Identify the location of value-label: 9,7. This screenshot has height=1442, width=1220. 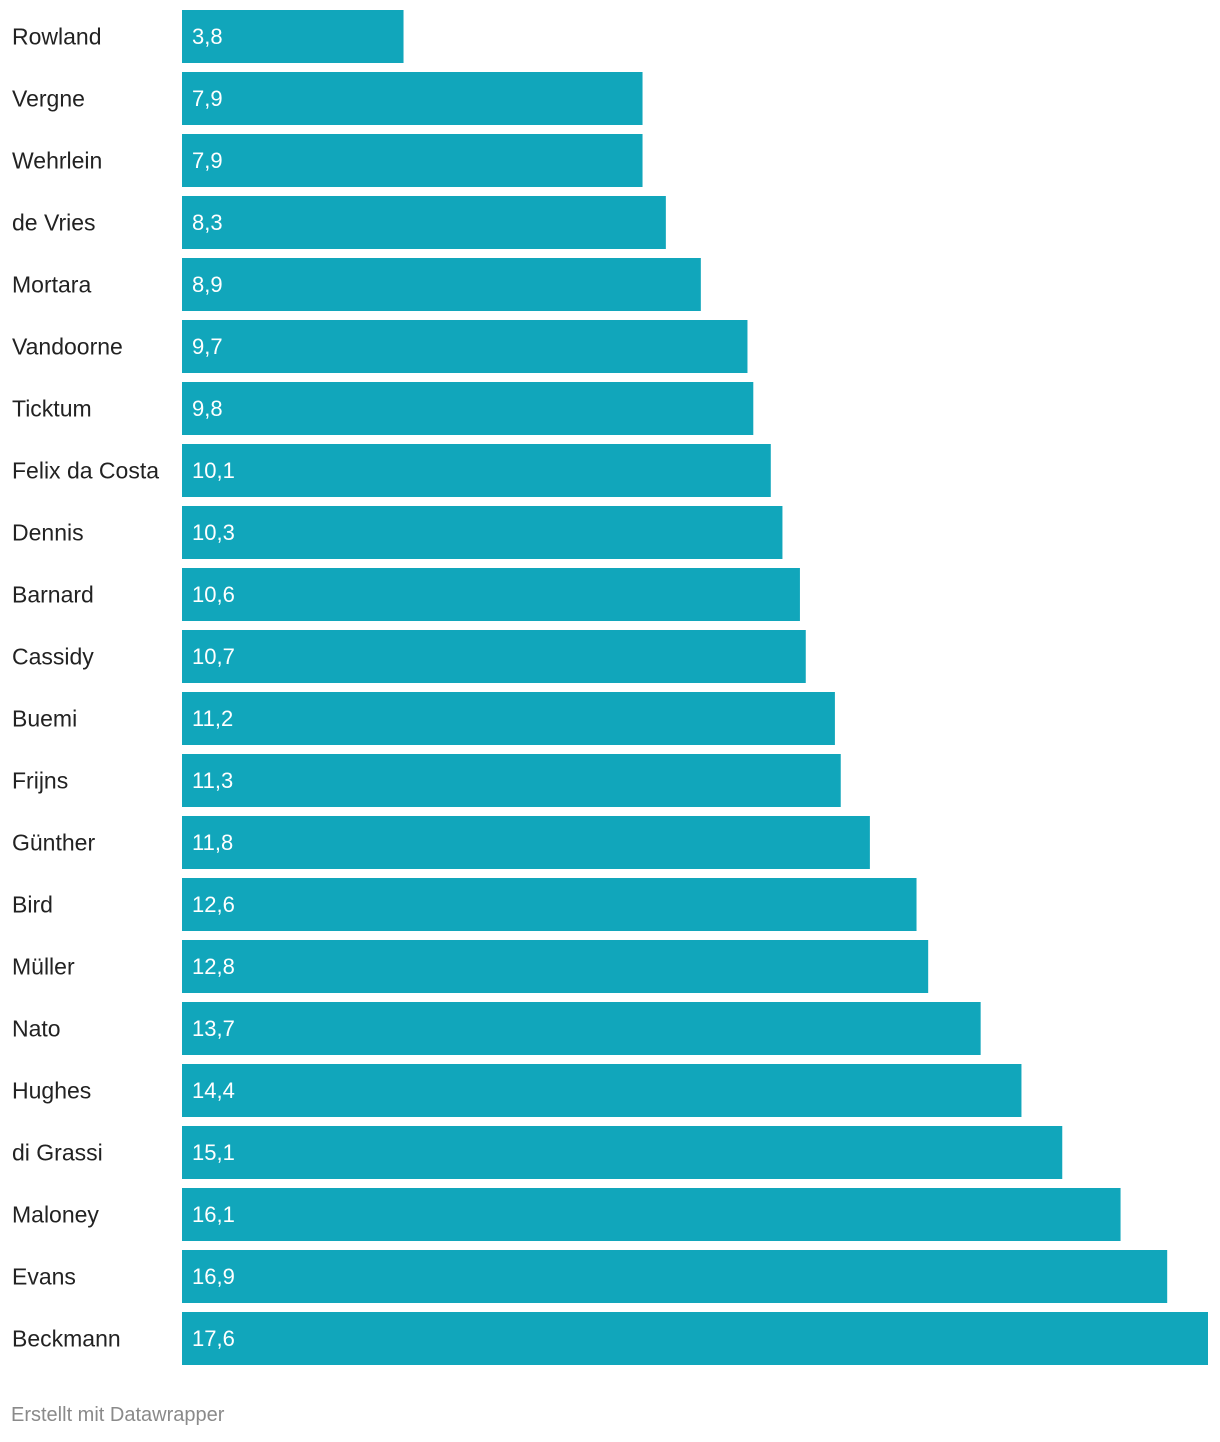
(207, 346).